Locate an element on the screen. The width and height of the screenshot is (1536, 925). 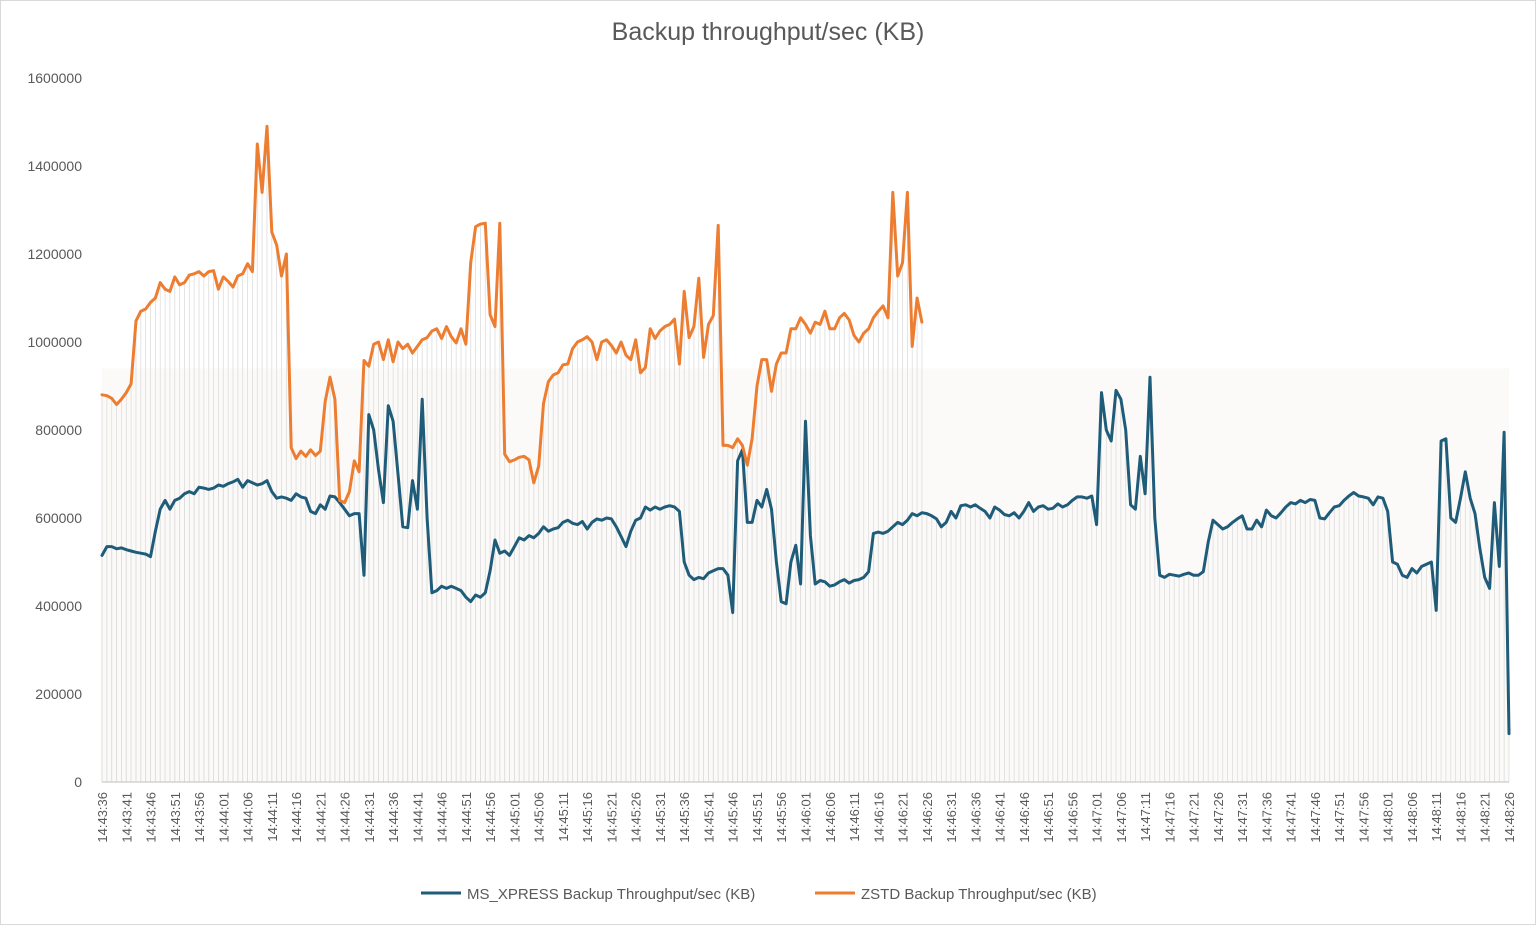
x-tick-label: 14:45:06 is located at coordinates (539, 817).